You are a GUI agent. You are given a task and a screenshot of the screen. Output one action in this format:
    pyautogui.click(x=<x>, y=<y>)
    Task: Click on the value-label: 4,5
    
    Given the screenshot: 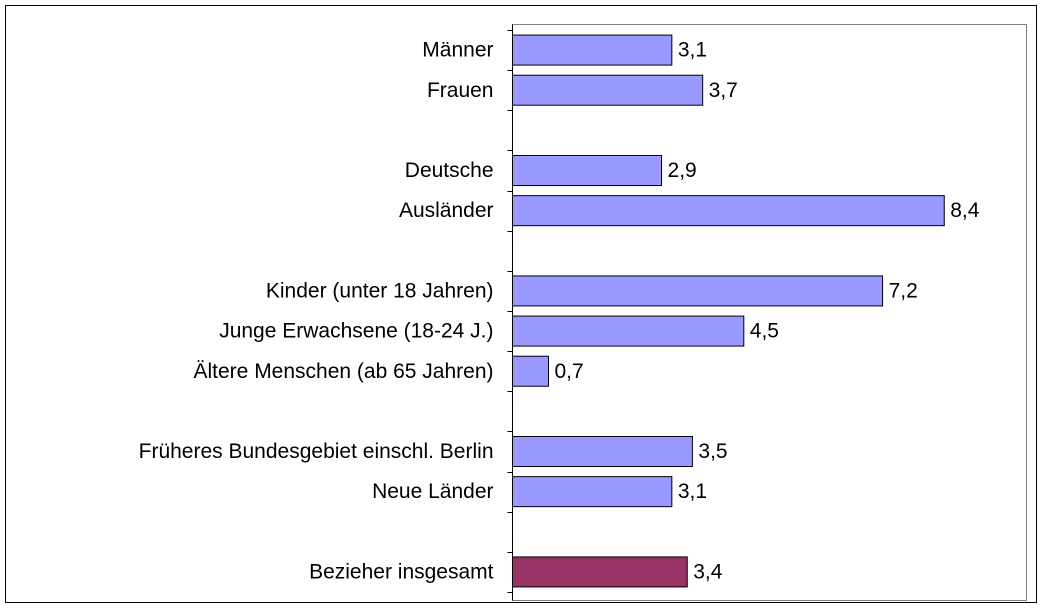 What is the action you would take?
    pyautogui.click(x=764, y=331)
    